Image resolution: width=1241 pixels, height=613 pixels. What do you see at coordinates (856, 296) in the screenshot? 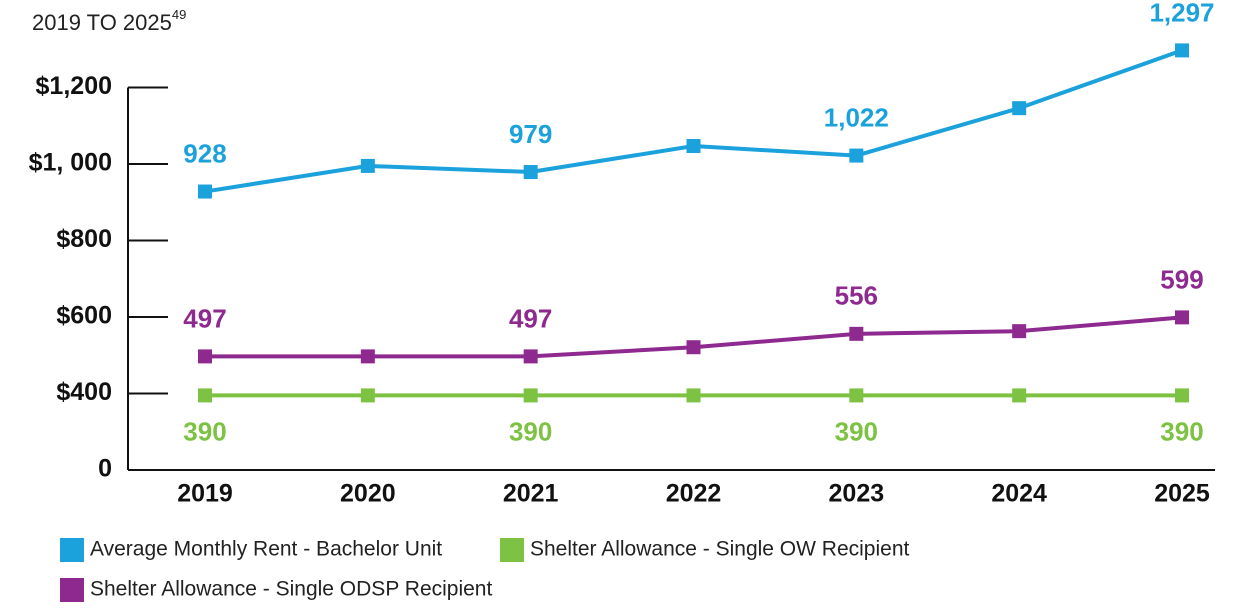
I see `value-label: 556` at bounding box center [856, 296].